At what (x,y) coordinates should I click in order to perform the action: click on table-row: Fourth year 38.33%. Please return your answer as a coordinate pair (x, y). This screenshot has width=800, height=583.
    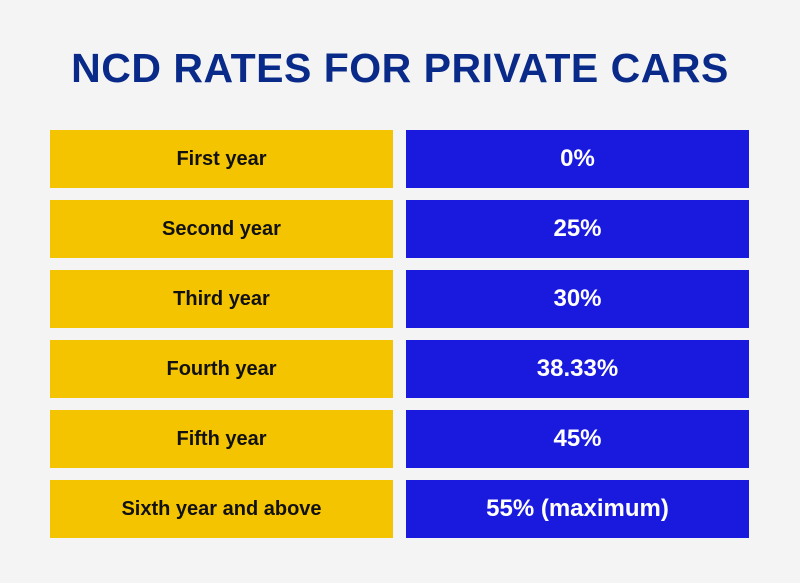
    Looking at the image, I should click on (399, 369).